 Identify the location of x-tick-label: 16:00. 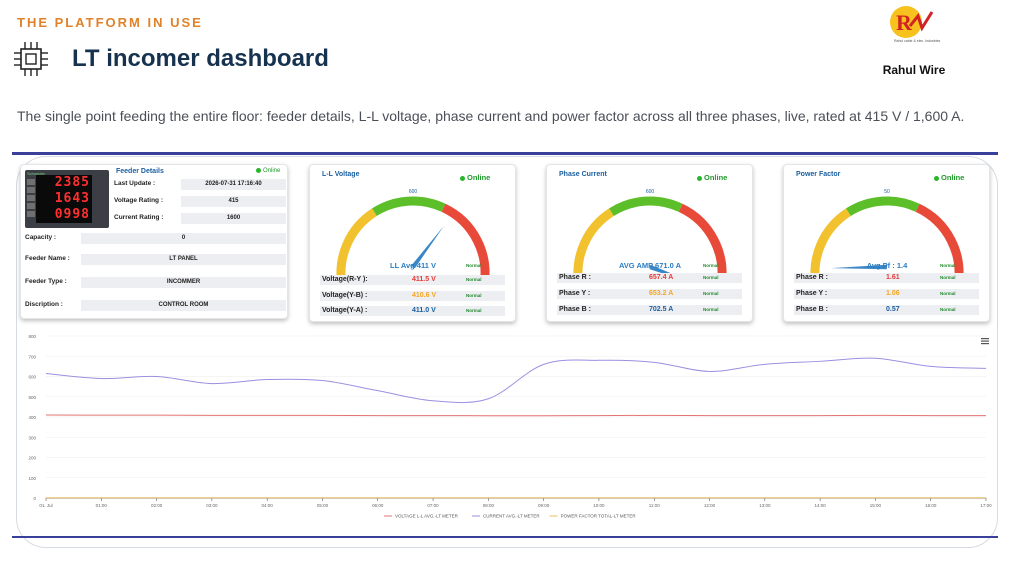
(931, 505).